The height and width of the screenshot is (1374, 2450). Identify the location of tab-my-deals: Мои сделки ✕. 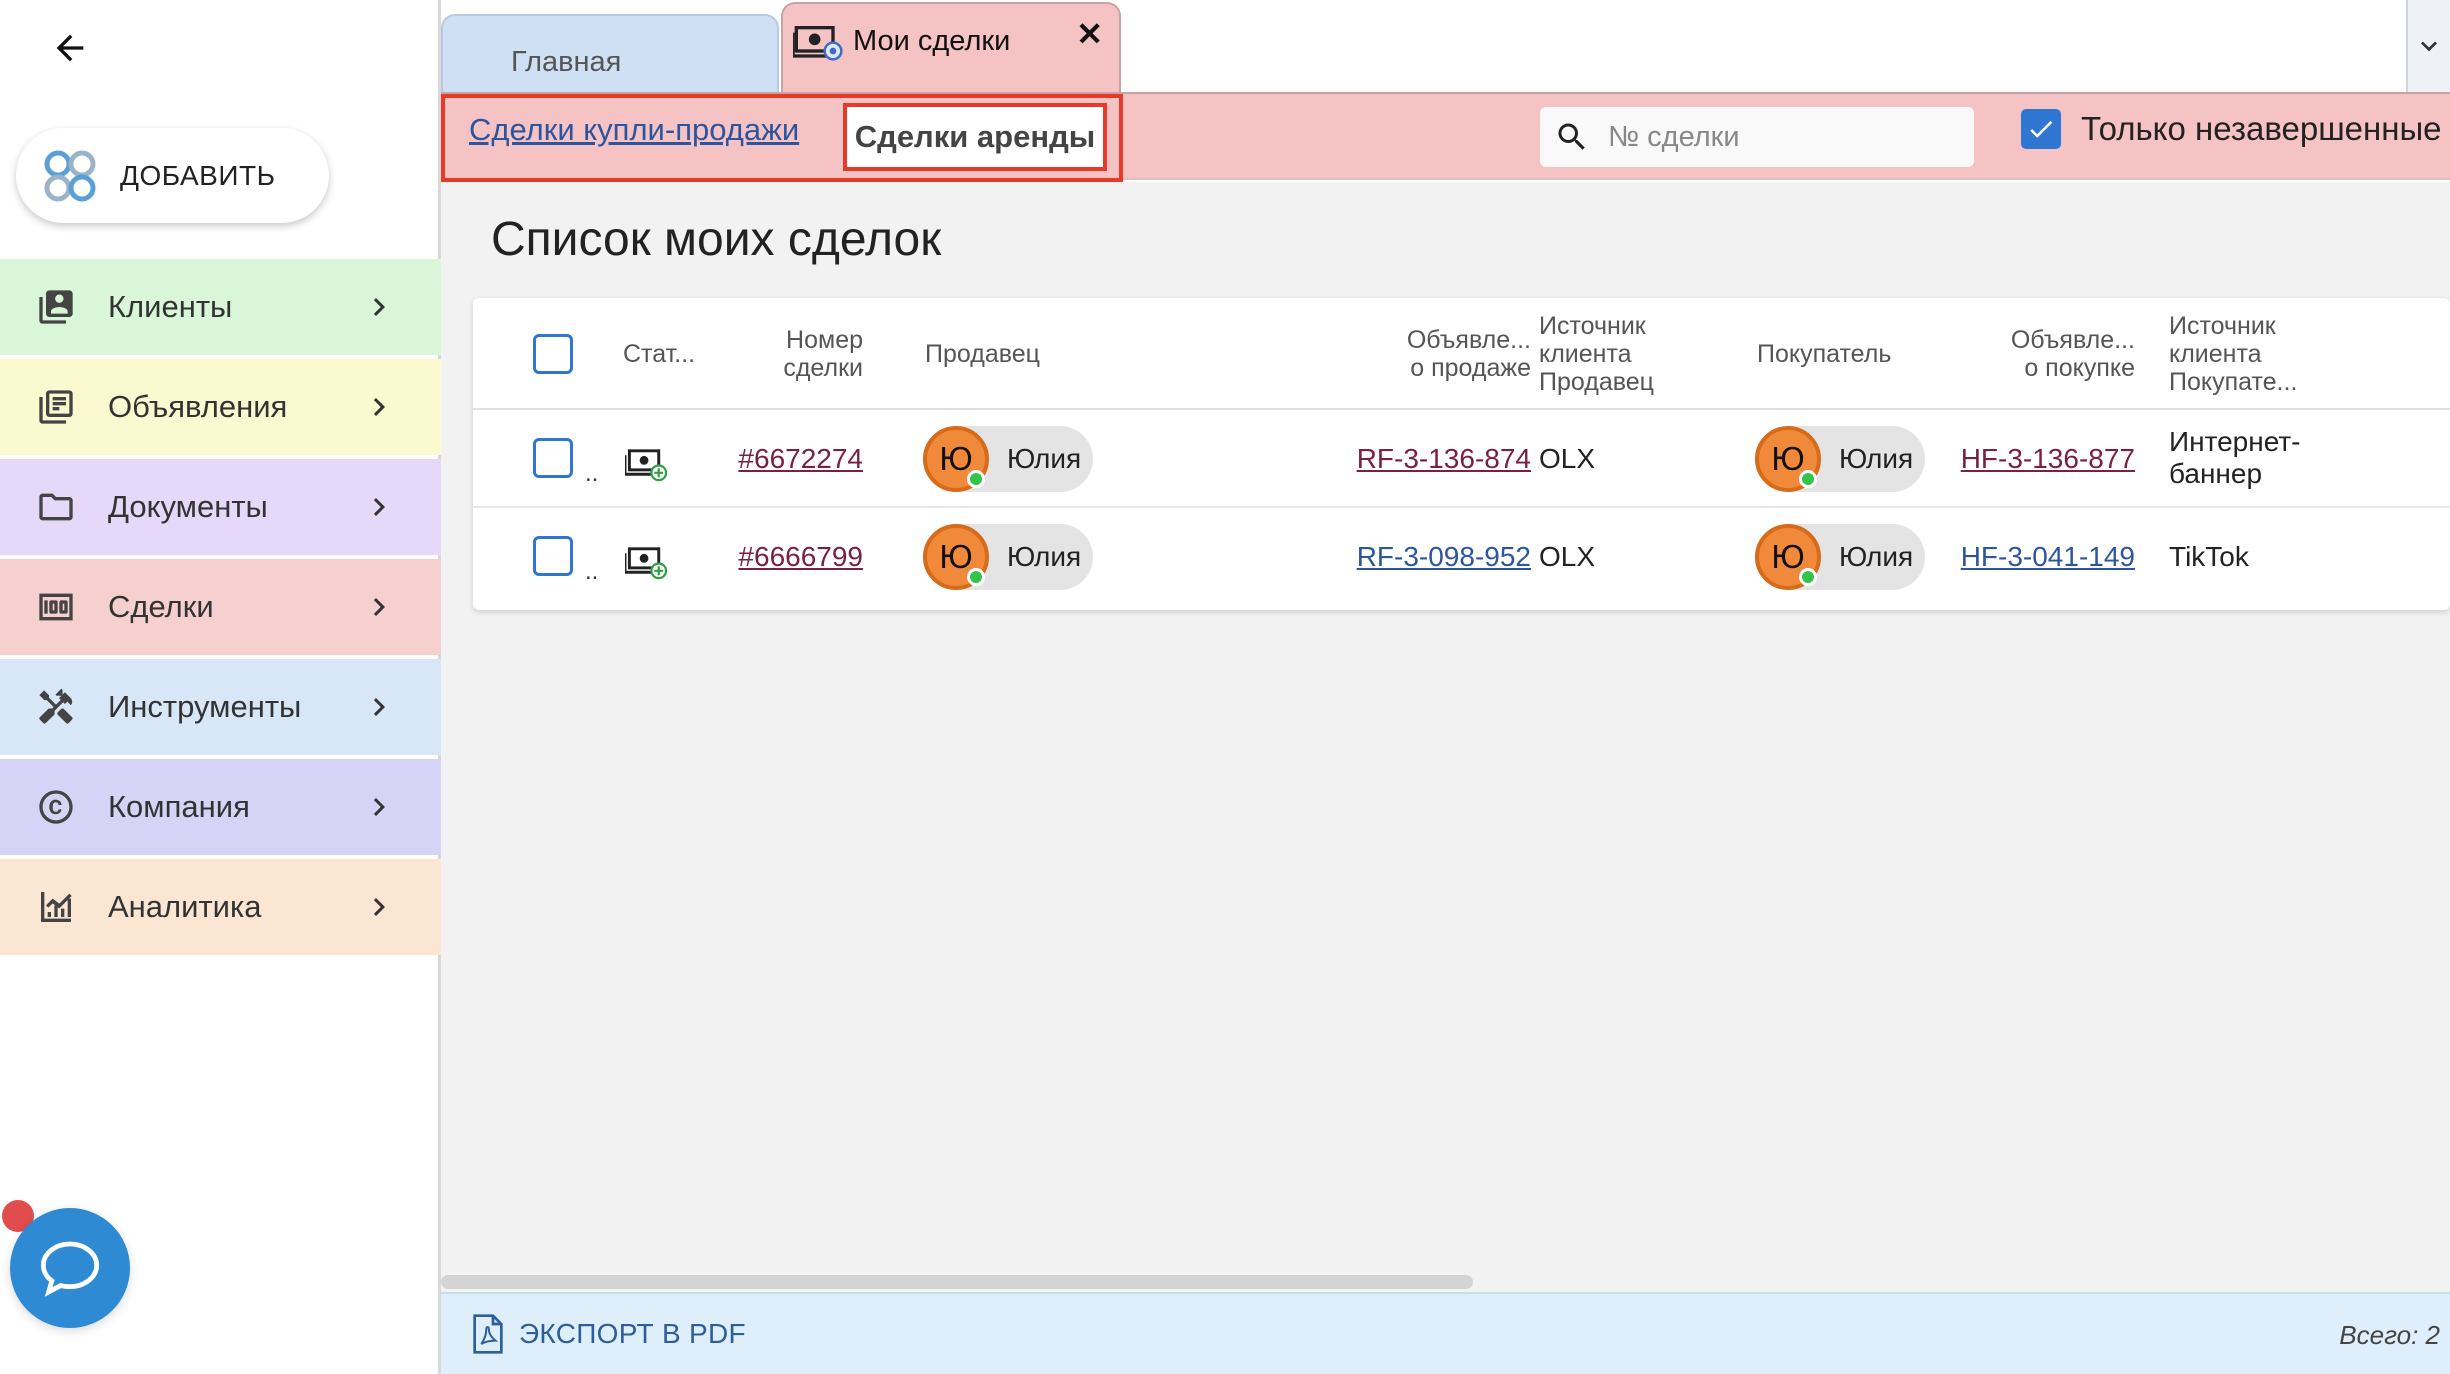
(951, 47).